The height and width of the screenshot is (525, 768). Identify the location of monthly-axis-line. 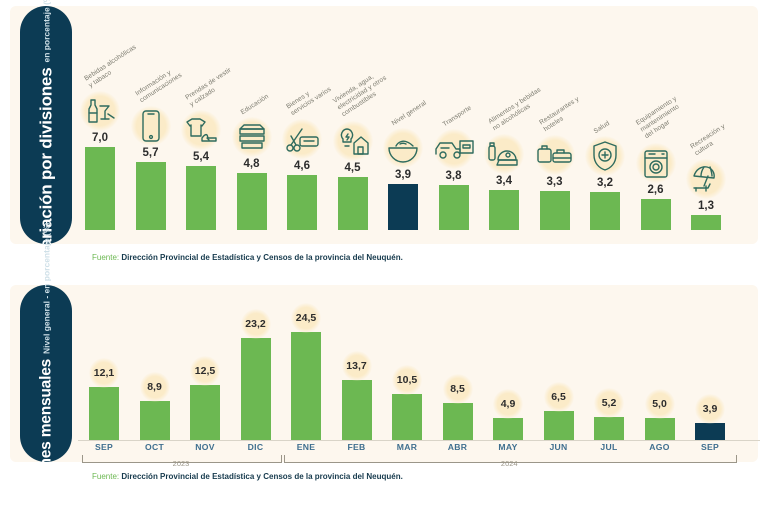
(419, 440).